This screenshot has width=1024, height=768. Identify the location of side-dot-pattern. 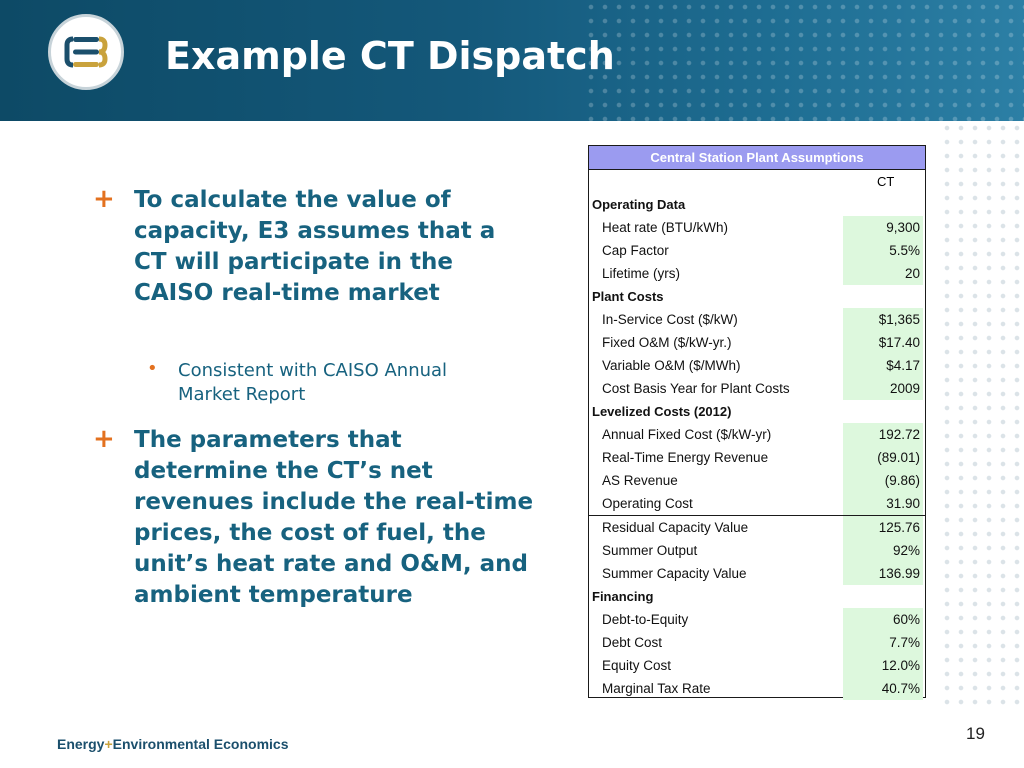
(982, 416).